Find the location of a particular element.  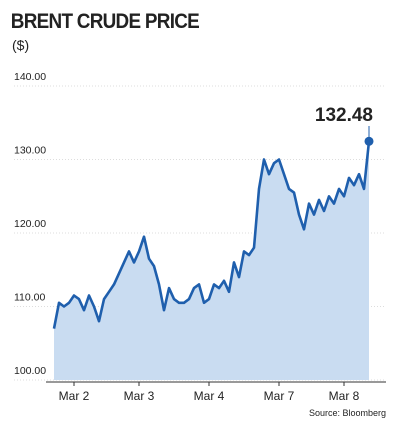

last-value-label: 132.48 is located at coordinates (344, 115).